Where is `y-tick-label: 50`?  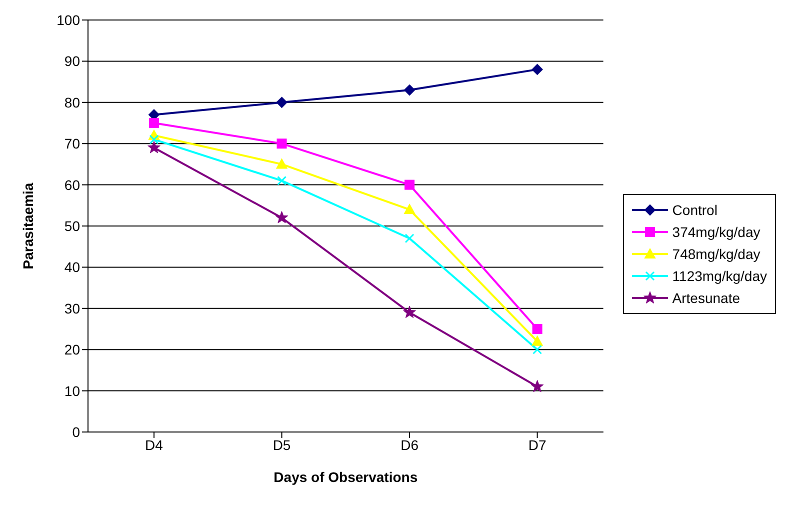 y-tick-label: 50 is located at coordinates (72, 226).